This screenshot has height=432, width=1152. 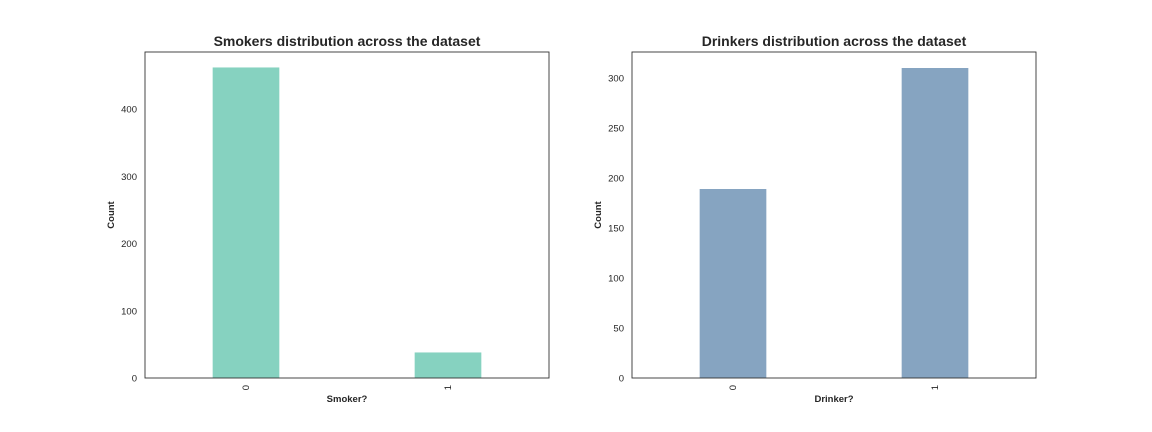 I want to click on x-axis-label: Smoker?, so click(x=347, y=399).